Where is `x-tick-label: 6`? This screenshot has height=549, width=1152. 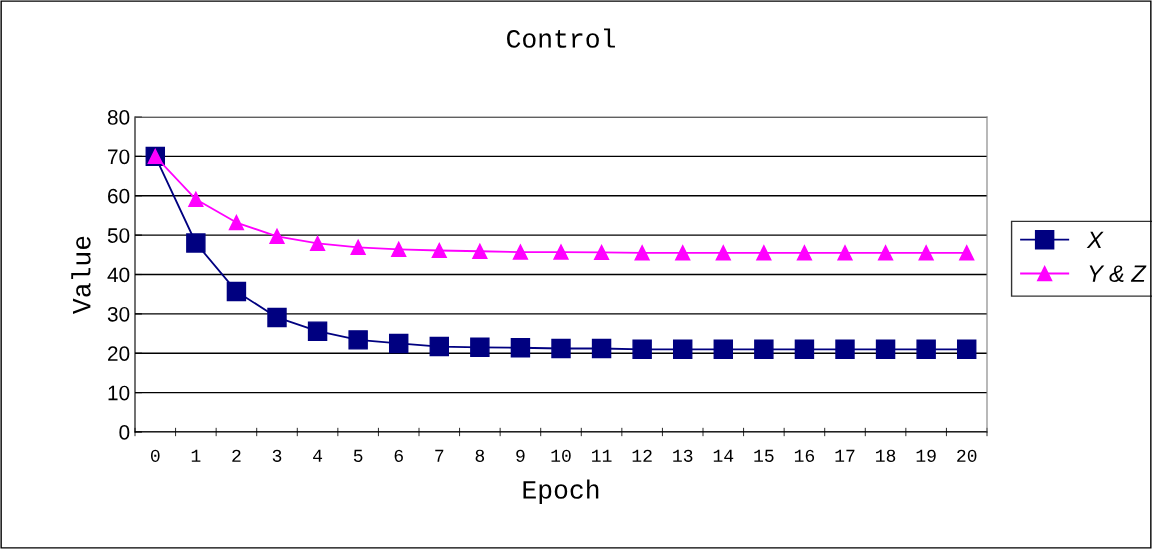
x-tick-label: 6 is located at coordinates (398, 455).